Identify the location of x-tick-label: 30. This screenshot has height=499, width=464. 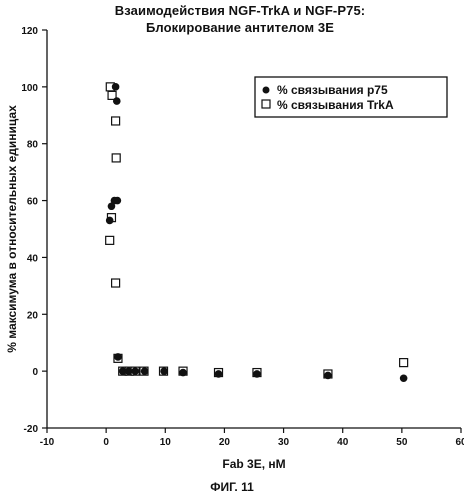
(284, 442).